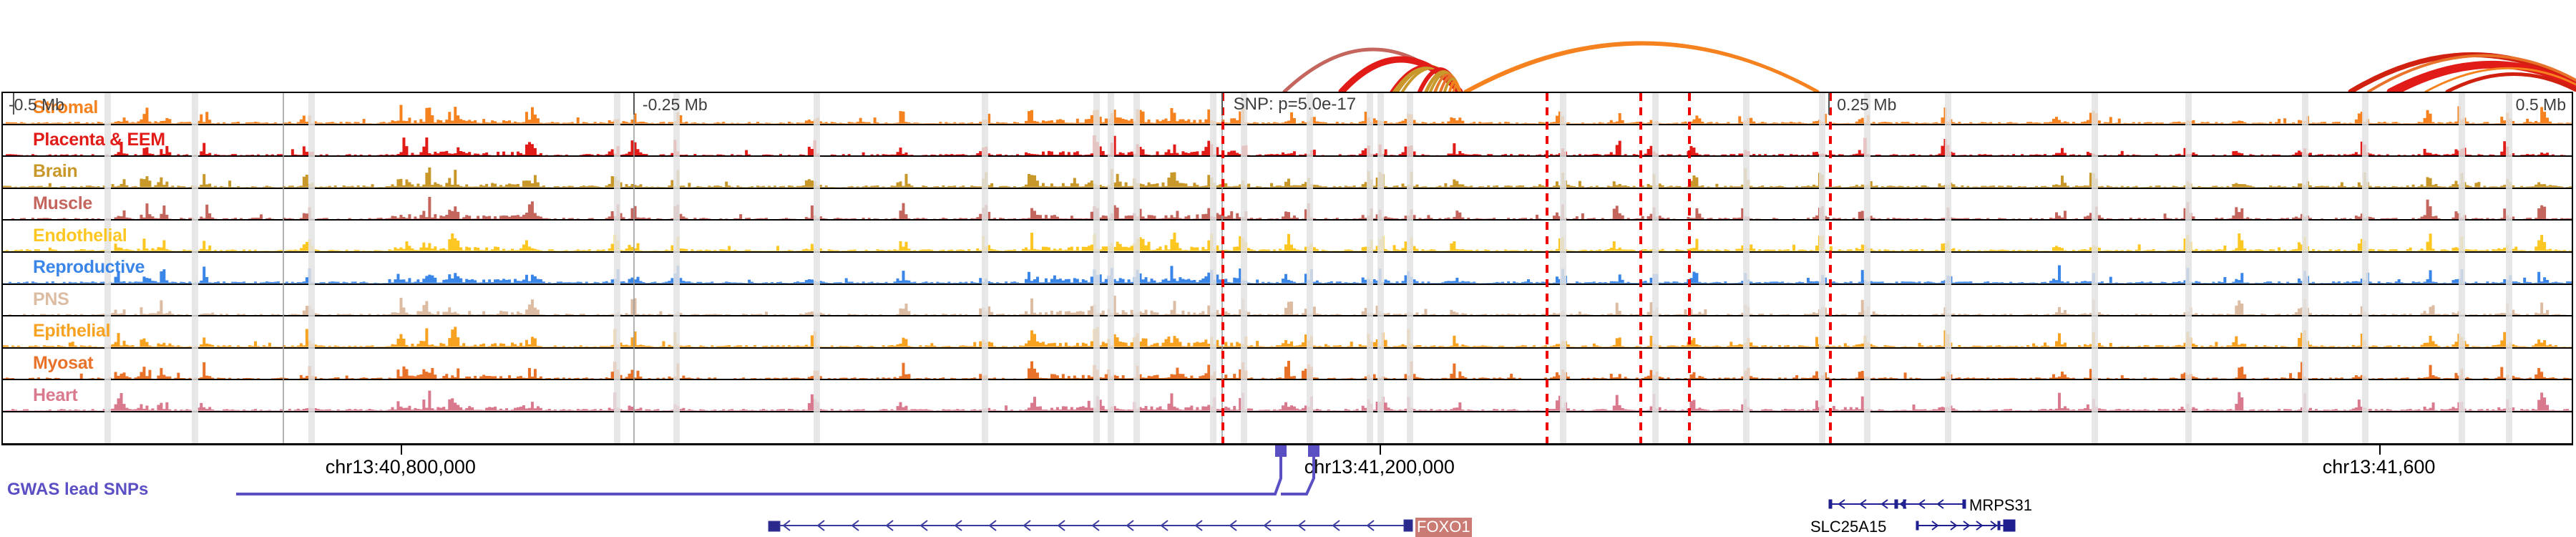  Describe the element at coordinates (1848, 527) in the screenshot. I see `gene-label-slc25a15: SLC25A15` at that location.